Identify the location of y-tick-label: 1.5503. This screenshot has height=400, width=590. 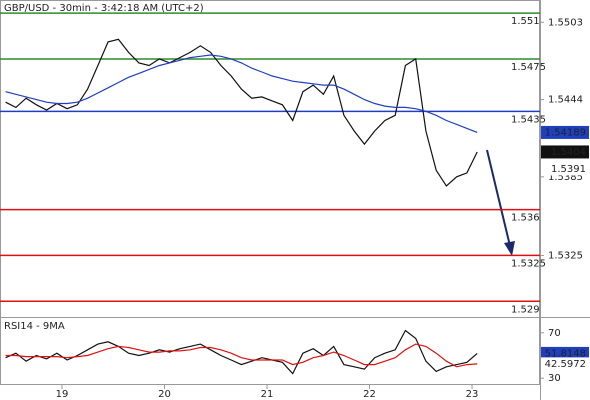
(565, 22).